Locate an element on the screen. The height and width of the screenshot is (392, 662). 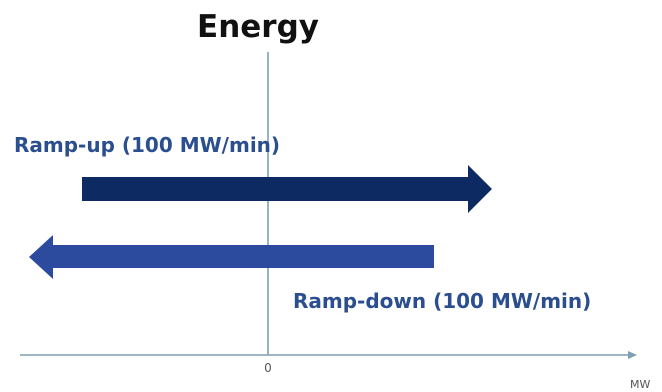
horizontal-axis-arrowhead is located at coordinates (632, 355).